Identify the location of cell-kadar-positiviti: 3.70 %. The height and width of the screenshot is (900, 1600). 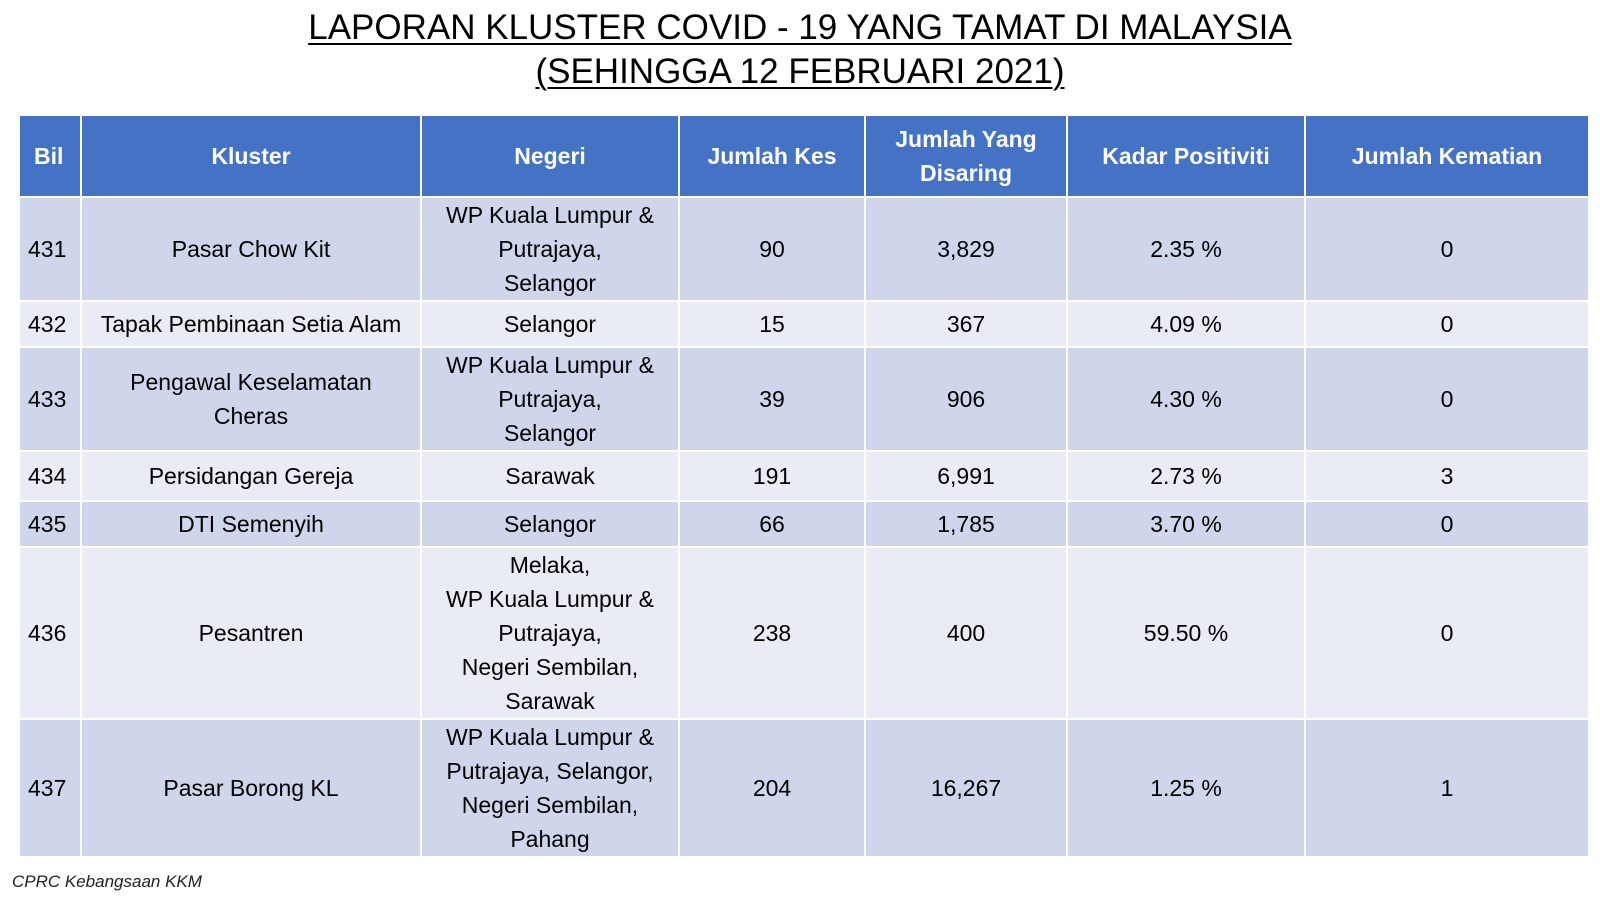
(1186, 524).